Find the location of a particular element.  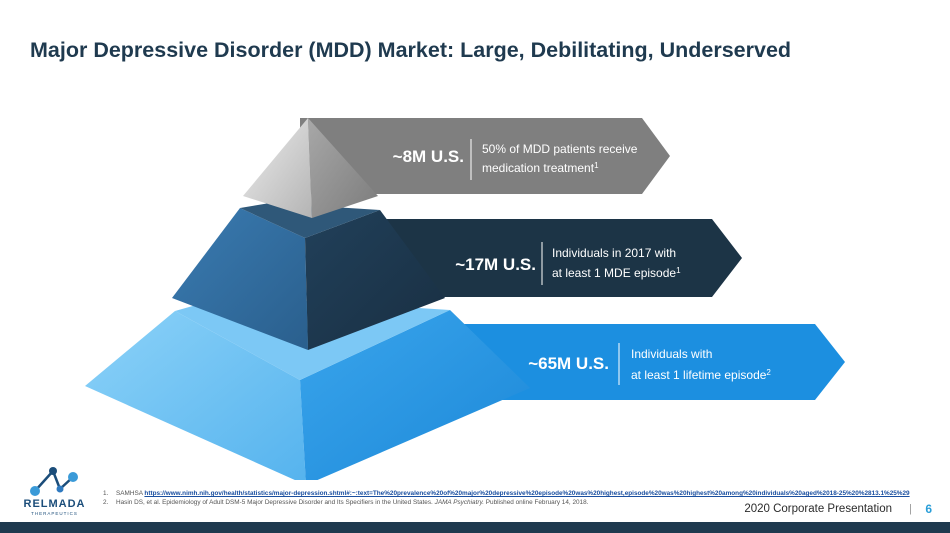

pyramid-top-left-face is located at coordinates (277, 168).